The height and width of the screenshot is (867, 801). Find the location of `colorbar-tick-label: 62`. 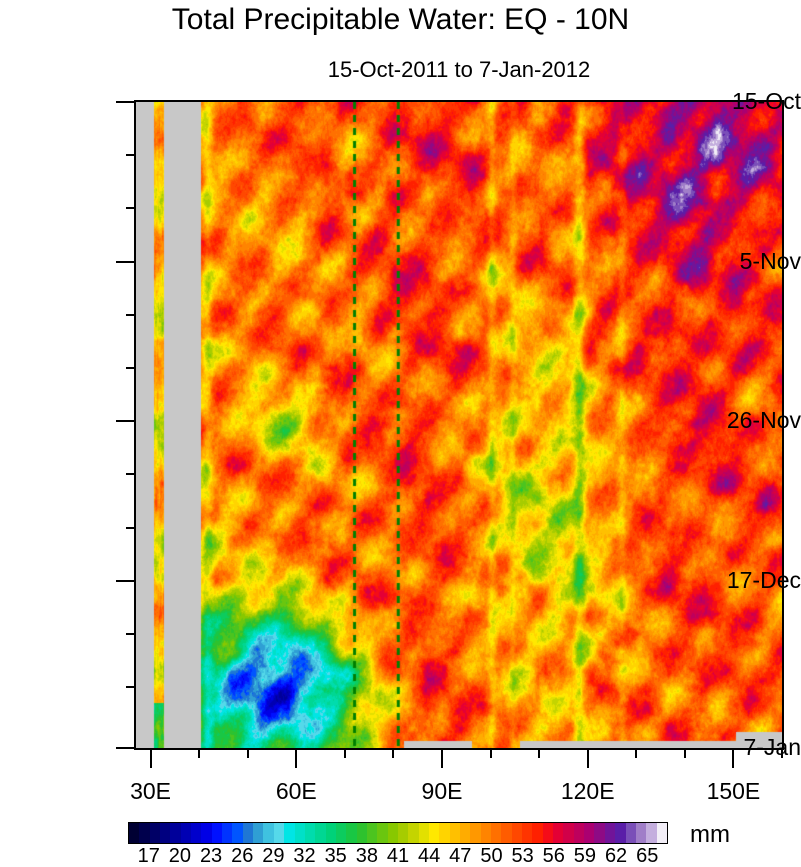

colorbar-tick-label: 62 is located at coordinates (616, 856).